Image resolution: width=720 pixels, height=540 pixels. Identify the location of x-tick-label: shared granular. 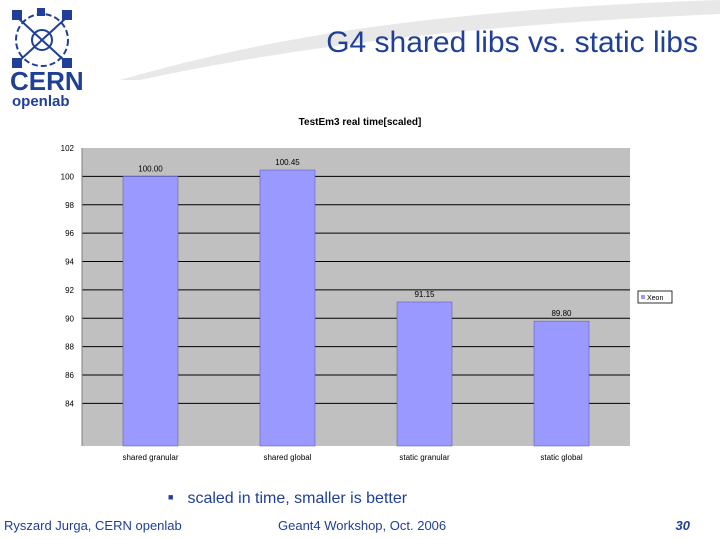
(150, 457).